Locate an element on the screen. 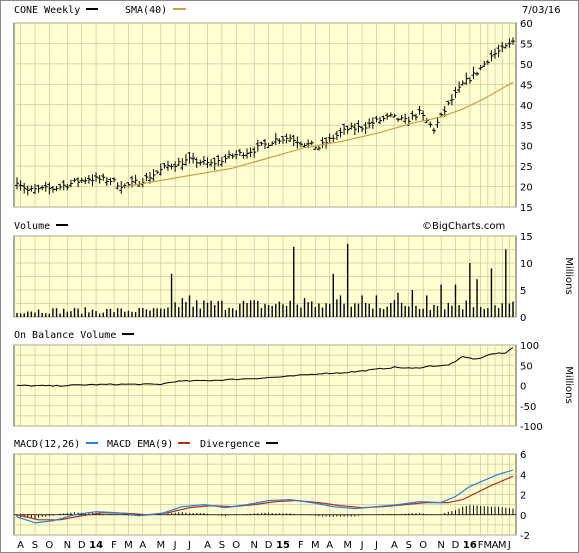 The image size is (579, 553). obv-ylabel: Millions is located at coordinates (568, 384).